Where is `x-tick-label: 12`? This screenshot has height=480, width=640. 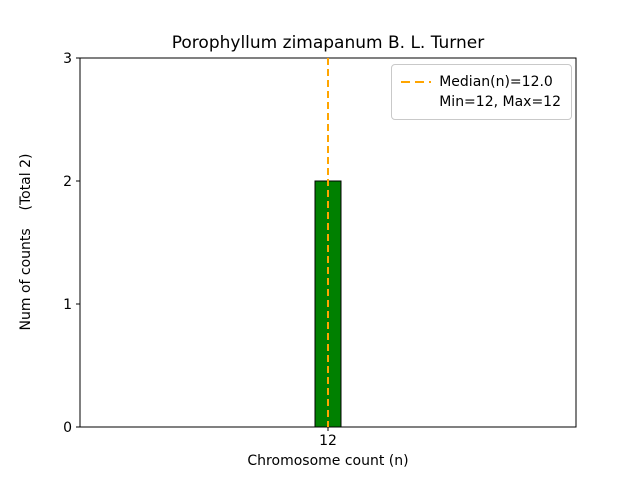
x-tick-label: 12 is located at coordinates (328, 441).